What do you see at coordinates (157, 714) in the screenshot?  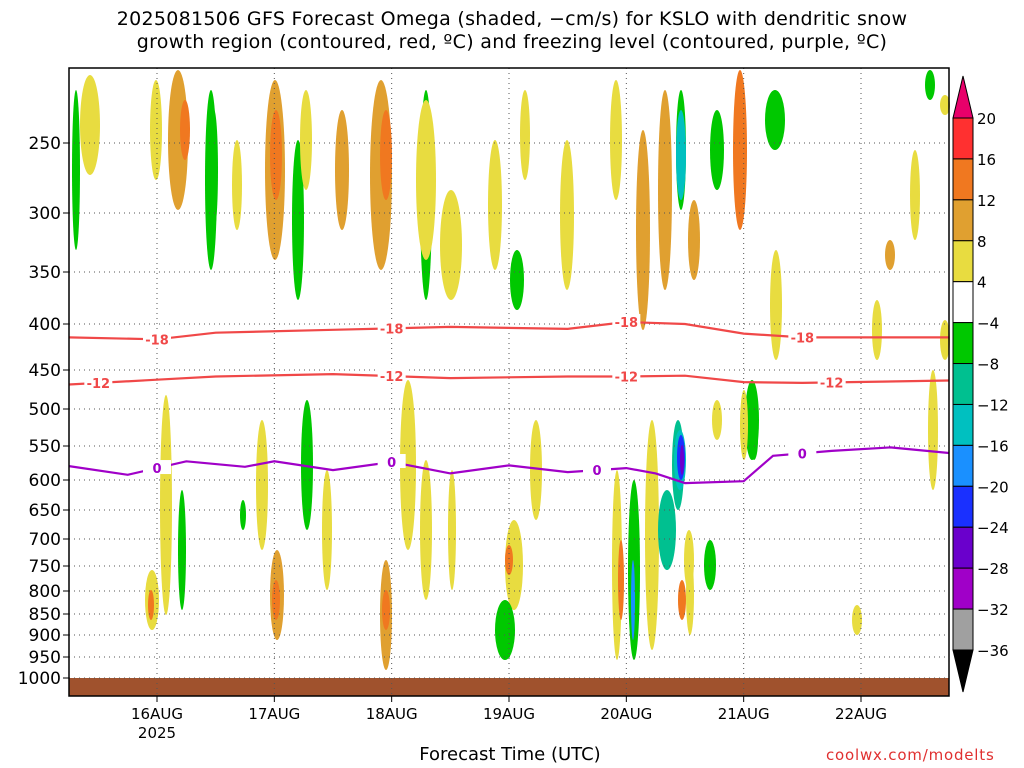 I see `x-tick-label: 16AUG` at bounding box center [157, 714].